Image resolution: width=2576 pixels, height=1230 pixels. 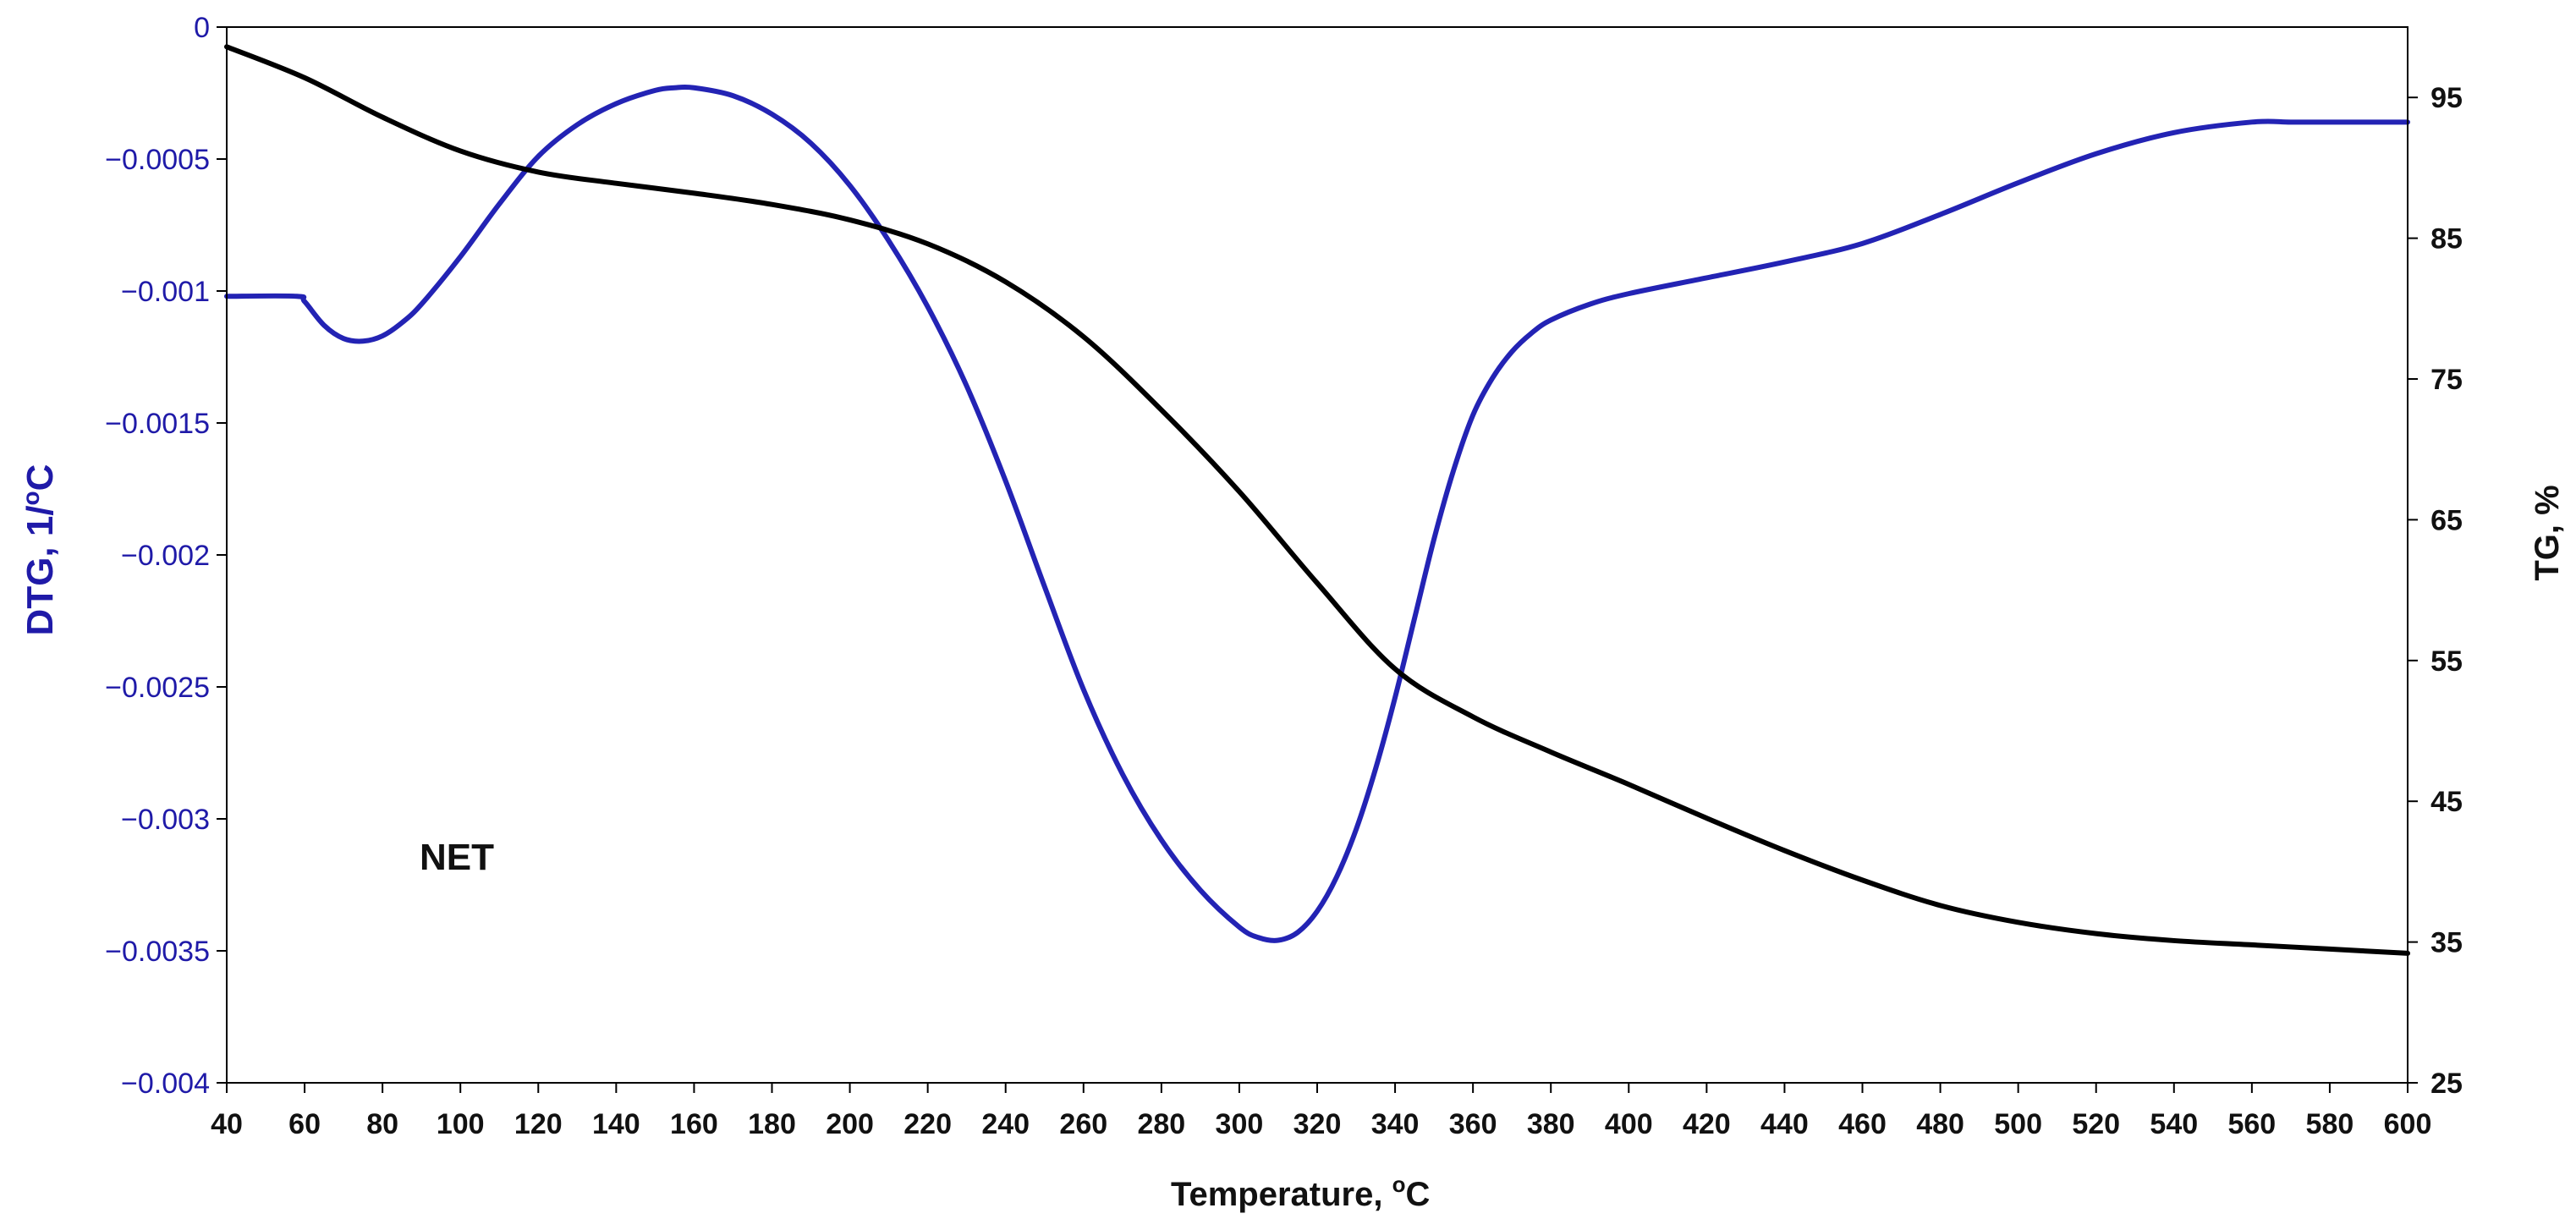 I want to click on left-tick-label: −0.001, so click(x=165, y=292).